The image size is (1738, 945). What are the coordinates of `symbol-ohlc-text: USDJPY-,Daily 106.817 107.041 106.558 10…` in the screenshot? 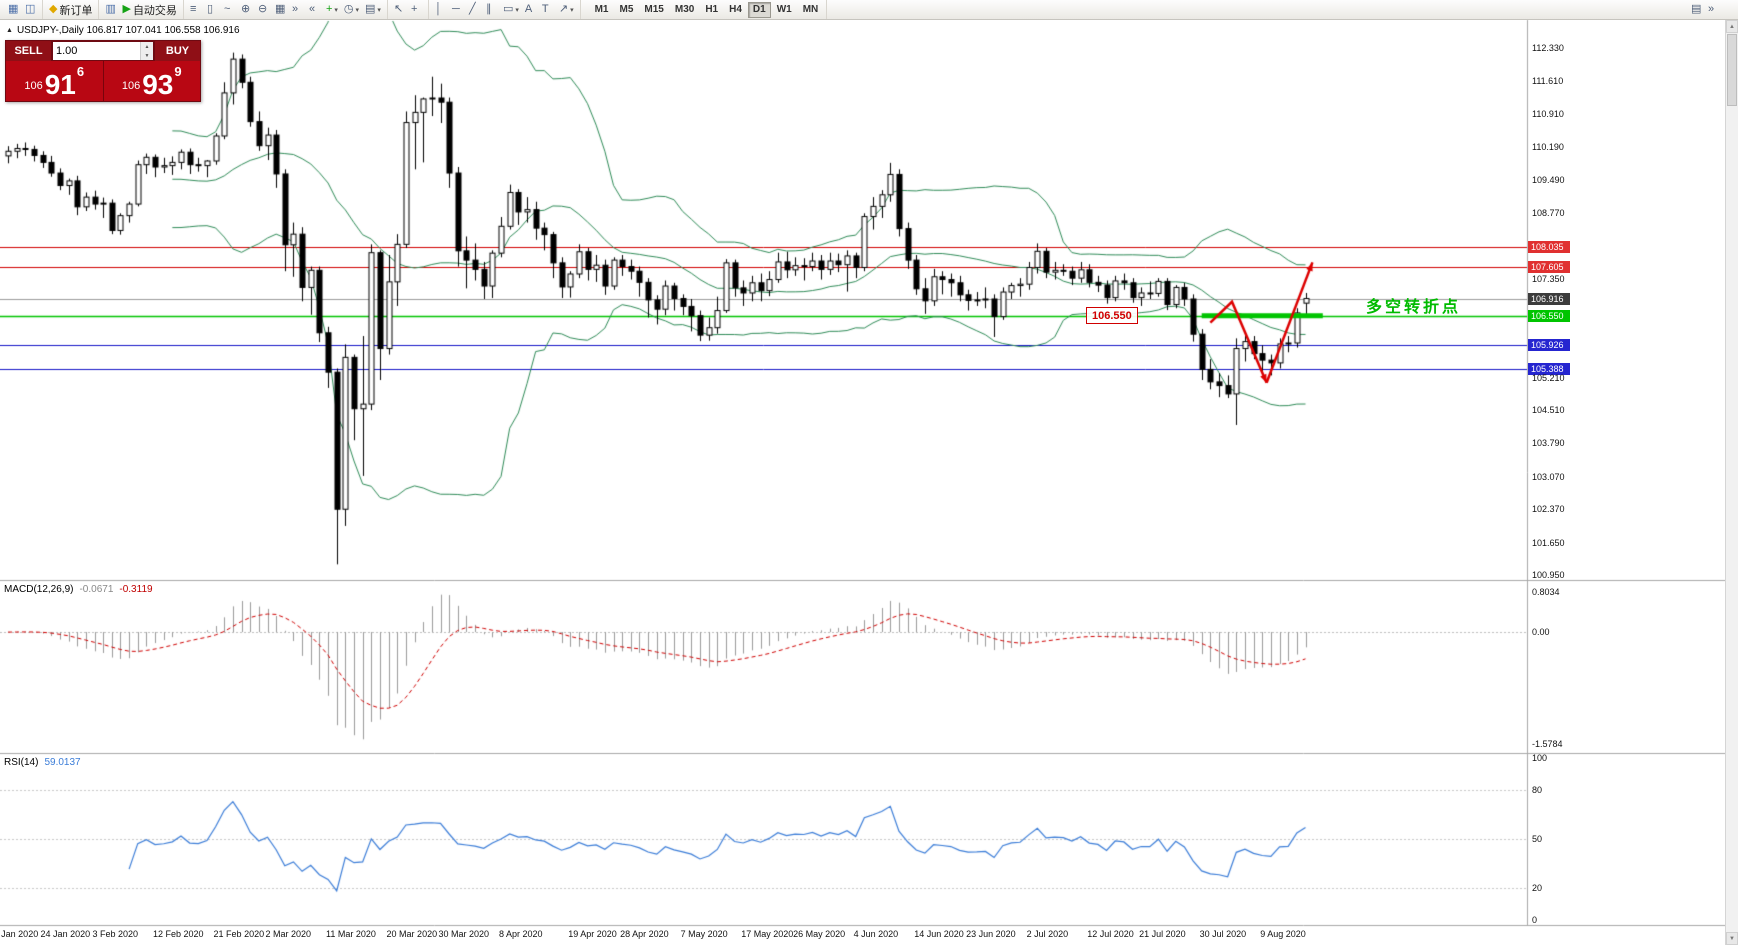 It's located at (128, 30).